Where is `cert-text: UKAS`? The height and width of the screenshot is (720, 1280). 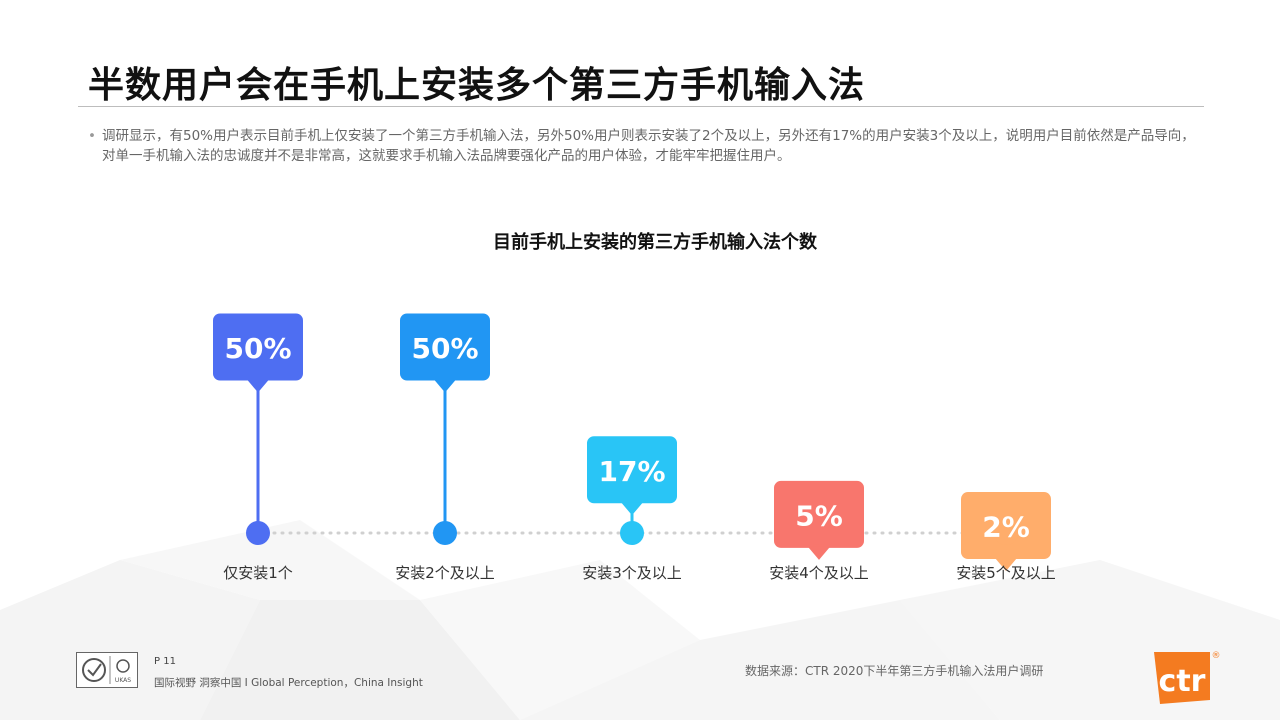
cert-text: UKAS is located at coordinates (123, 680).